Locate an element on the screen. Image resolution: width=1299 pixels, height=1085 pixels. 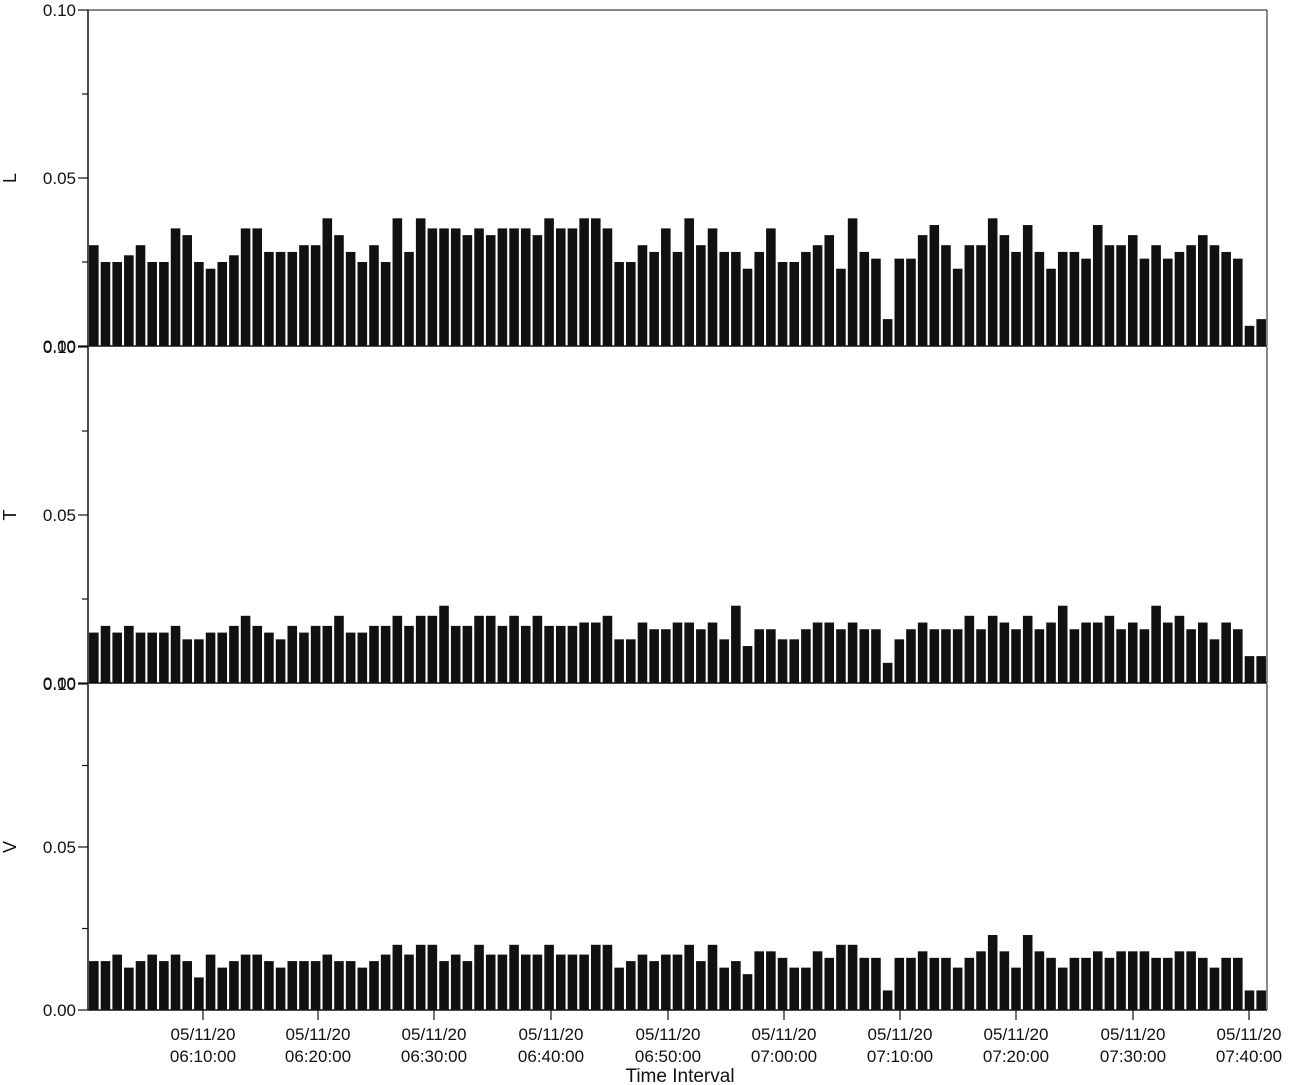
x-tick-date-9: 05/11/20 is located at coordinates (1249, 1034).